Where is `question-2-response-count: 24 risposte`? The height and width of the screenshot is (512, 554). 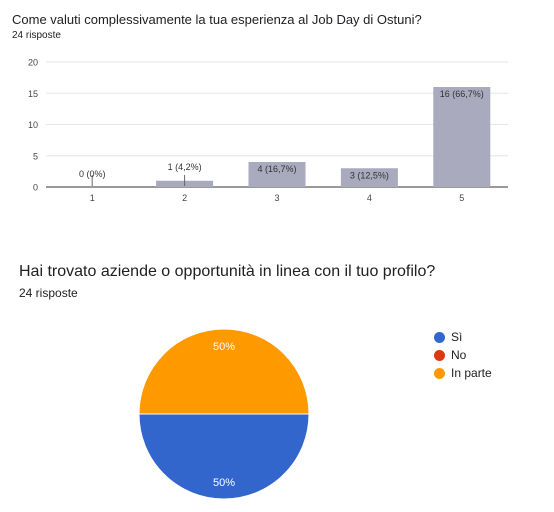 question-2-response-count: 24 risposte is located at coordinates (48, 293).